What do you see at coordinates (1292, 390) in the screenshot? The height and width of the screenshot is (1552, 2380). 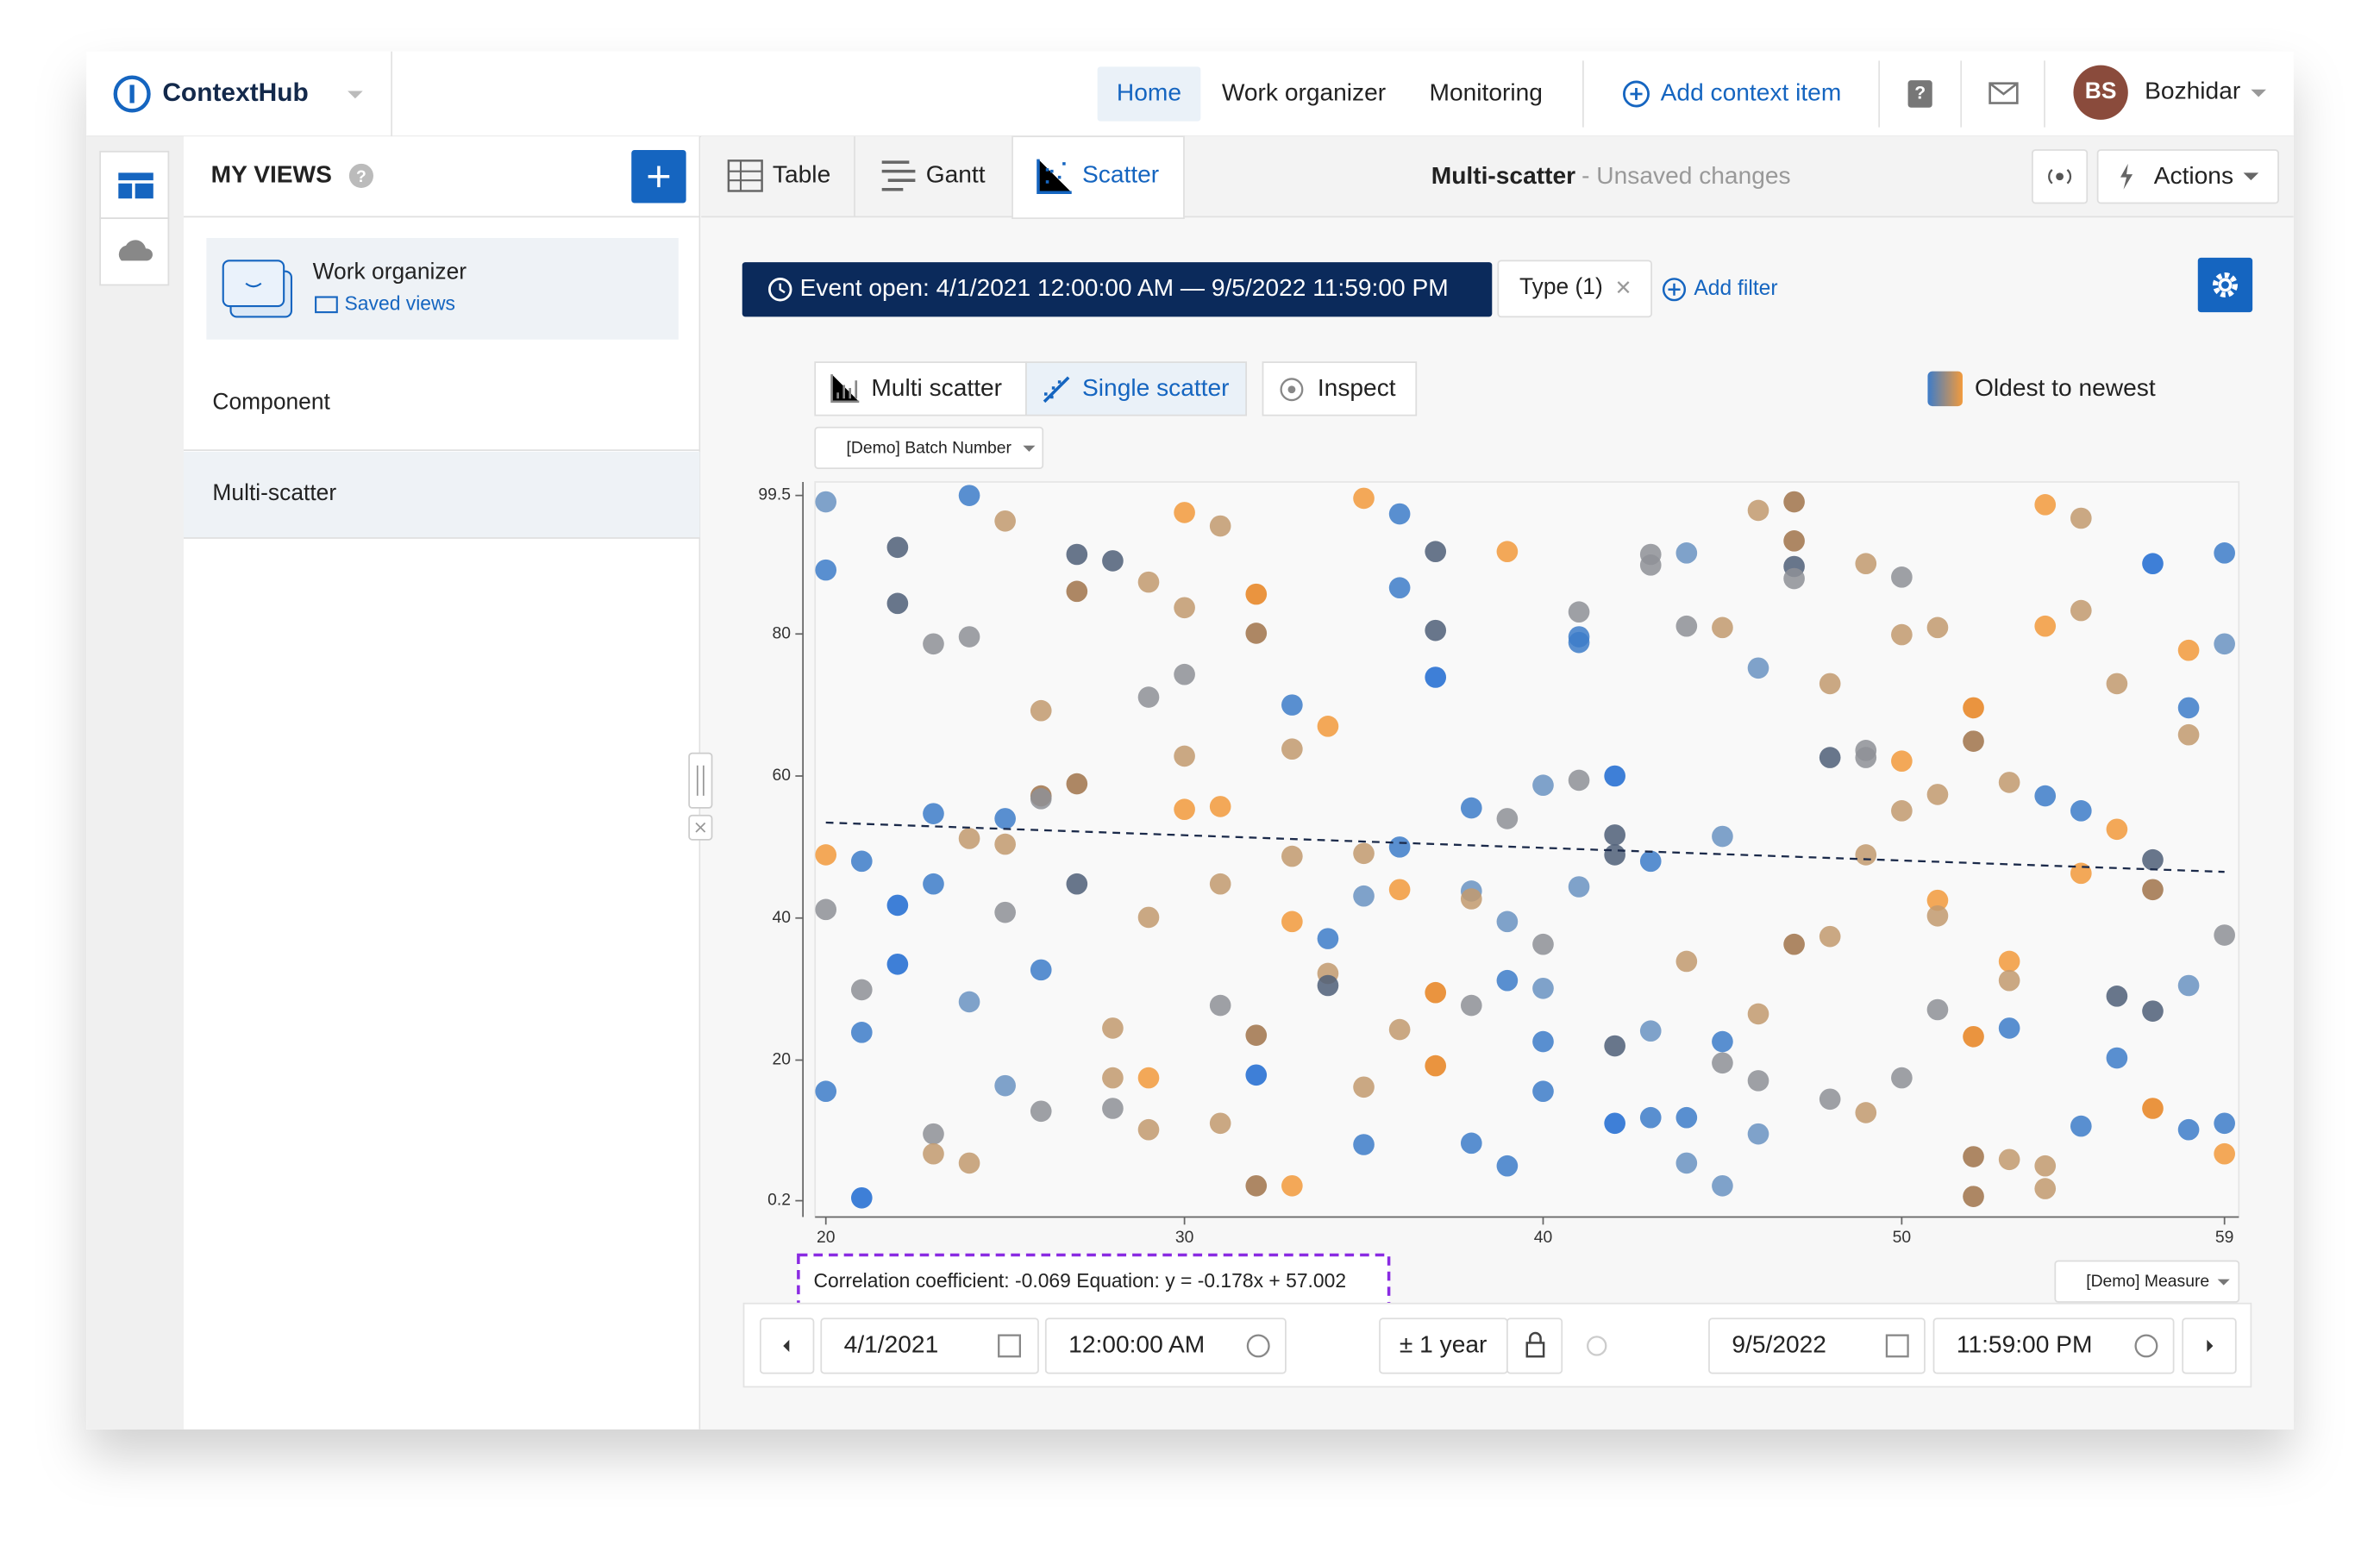 I see `inspect-icon` at bounding box center [1292, 390].